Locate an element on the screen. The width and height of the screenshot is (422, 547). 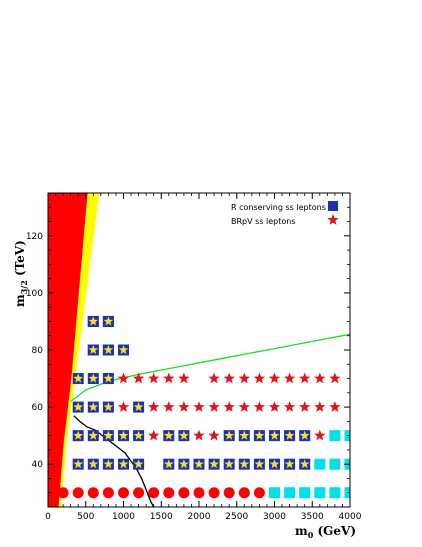
y-tick-label: 40 is located at coordinates (38, 465).